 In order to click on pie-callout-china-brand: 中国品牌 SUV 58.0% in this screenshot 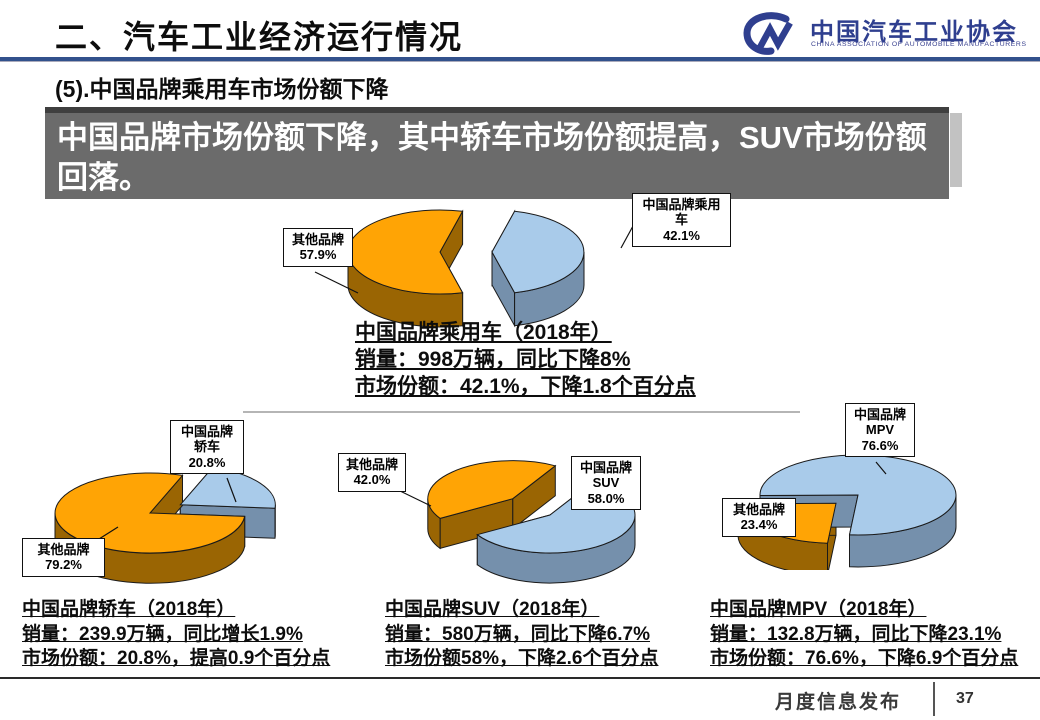, I will do `click(606, 483)`.